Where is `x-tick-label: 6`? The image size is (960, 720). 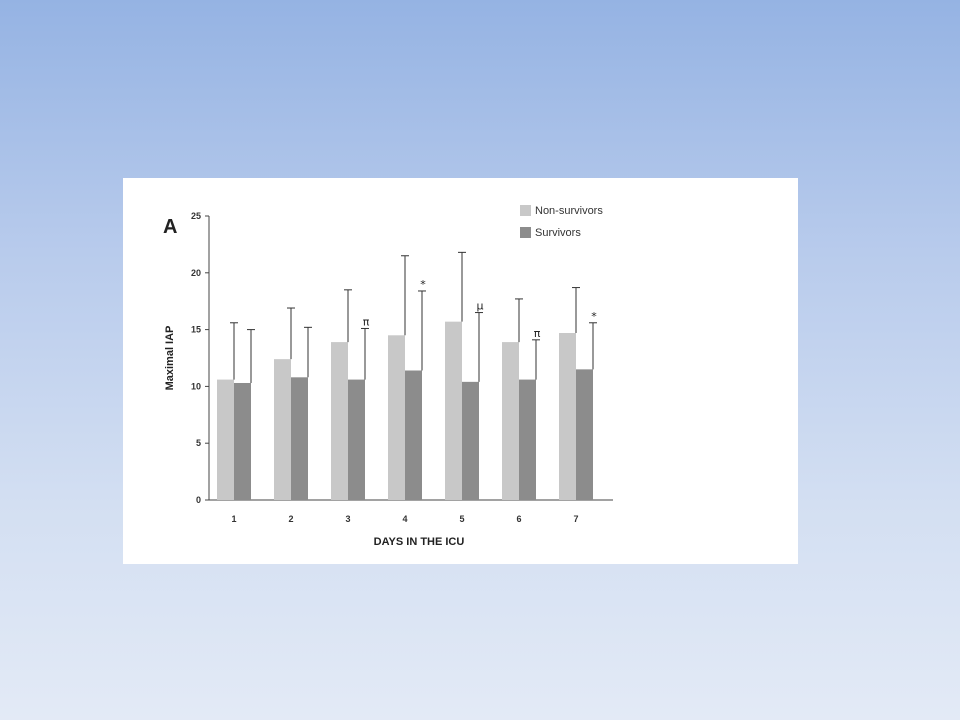
x-tick-label: 6 is located at coordinates (518, 519).